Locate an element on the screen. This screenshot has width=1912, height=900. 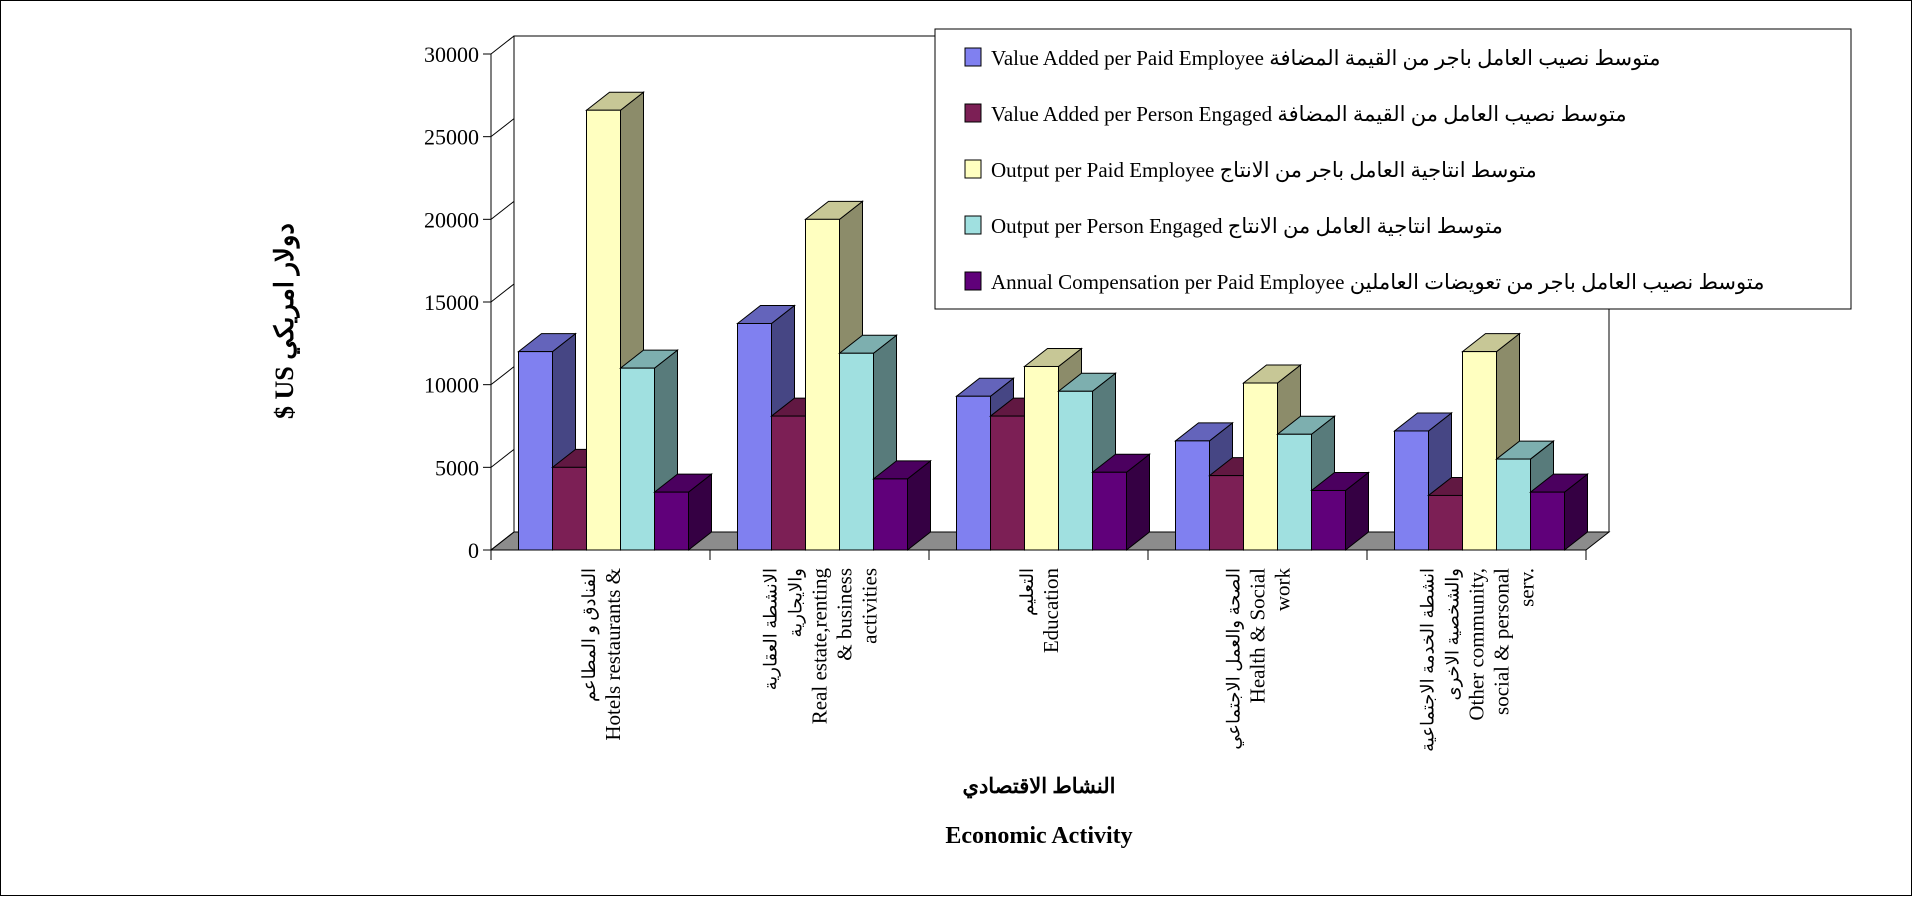
x-tick-label-line: والشخصية الاخرى is located at coordinates (1453, 634).